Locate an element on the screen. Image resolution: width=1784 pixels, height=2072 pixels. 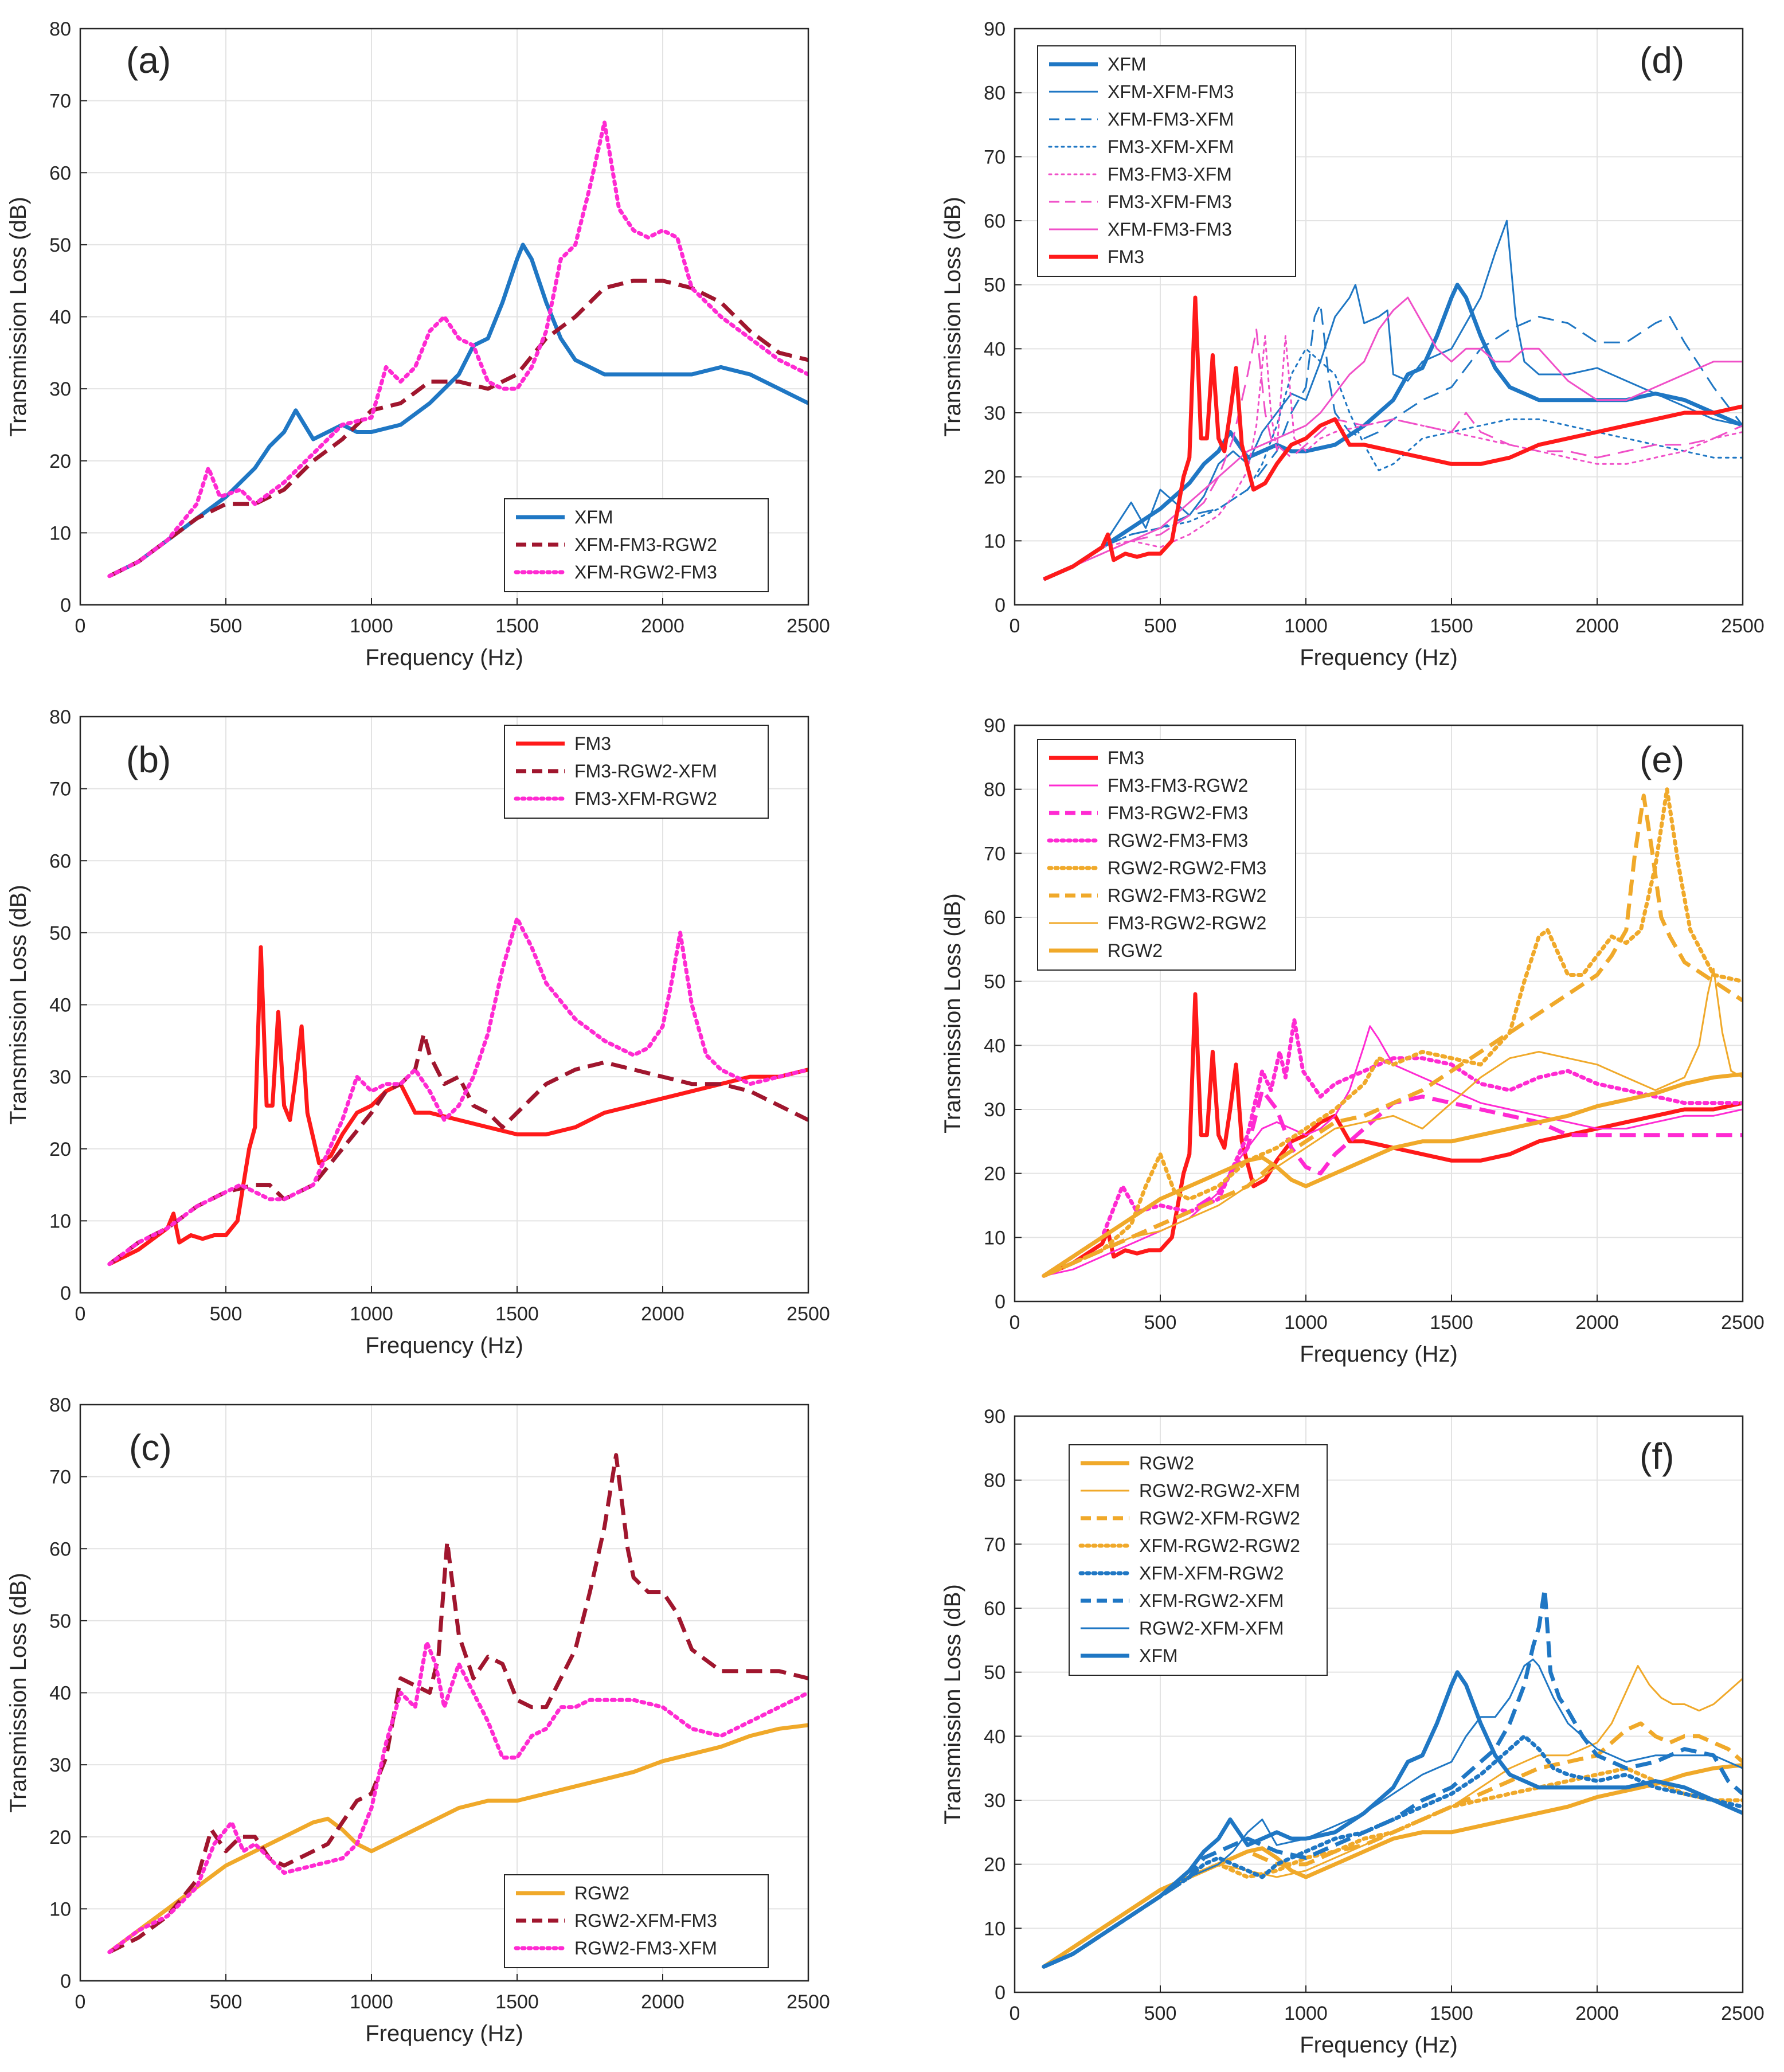
series-line-rgw2 is located at coordinates (458, 1838).